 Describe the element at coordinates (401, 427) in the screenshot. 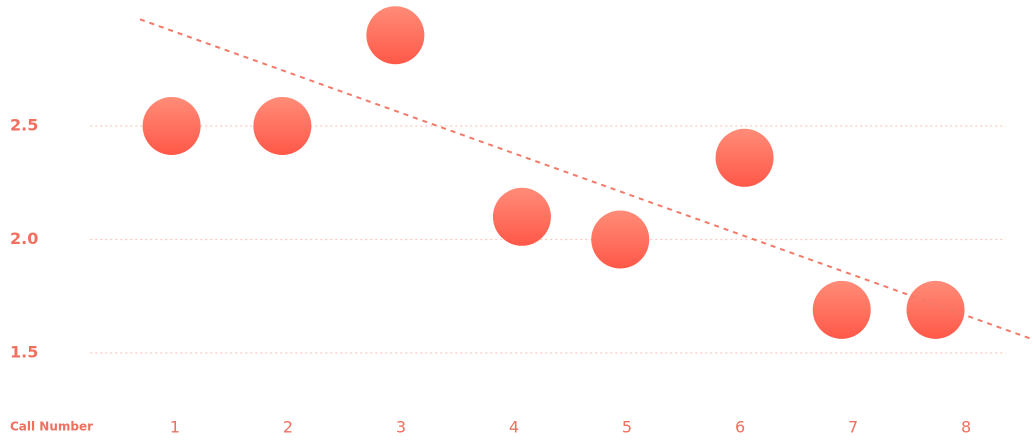

I see `x-tick-label: 3` at that location.